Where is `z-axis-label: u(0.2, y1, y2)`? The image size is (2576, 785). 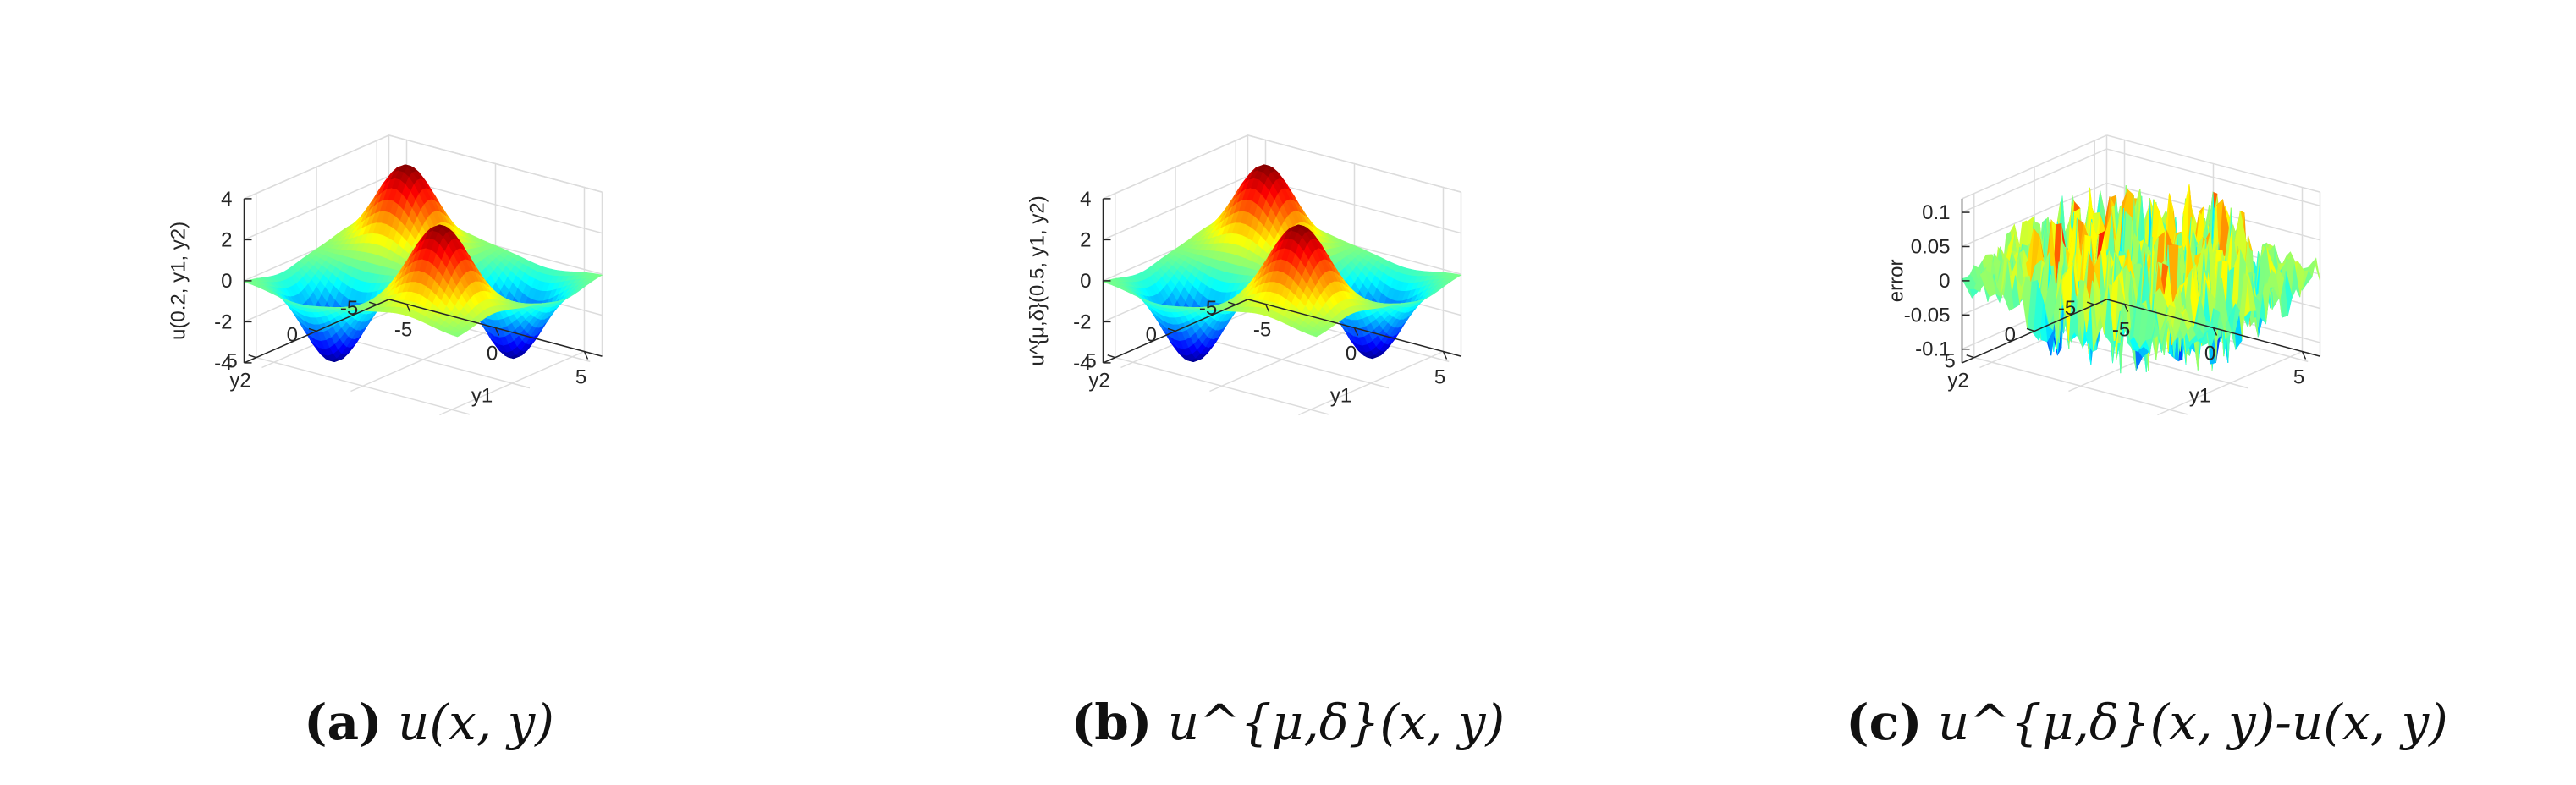
z-axis-label: u(0.2, y1, y2) is located at coordinates (179, 281).